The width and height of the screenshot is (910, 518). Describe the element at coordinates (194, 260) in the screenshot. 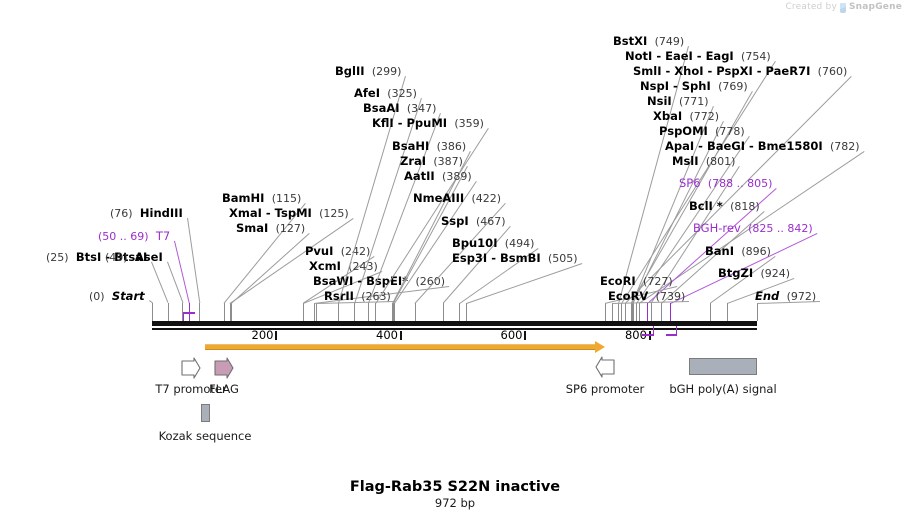

I see `leader-line-hindiii` at that location.